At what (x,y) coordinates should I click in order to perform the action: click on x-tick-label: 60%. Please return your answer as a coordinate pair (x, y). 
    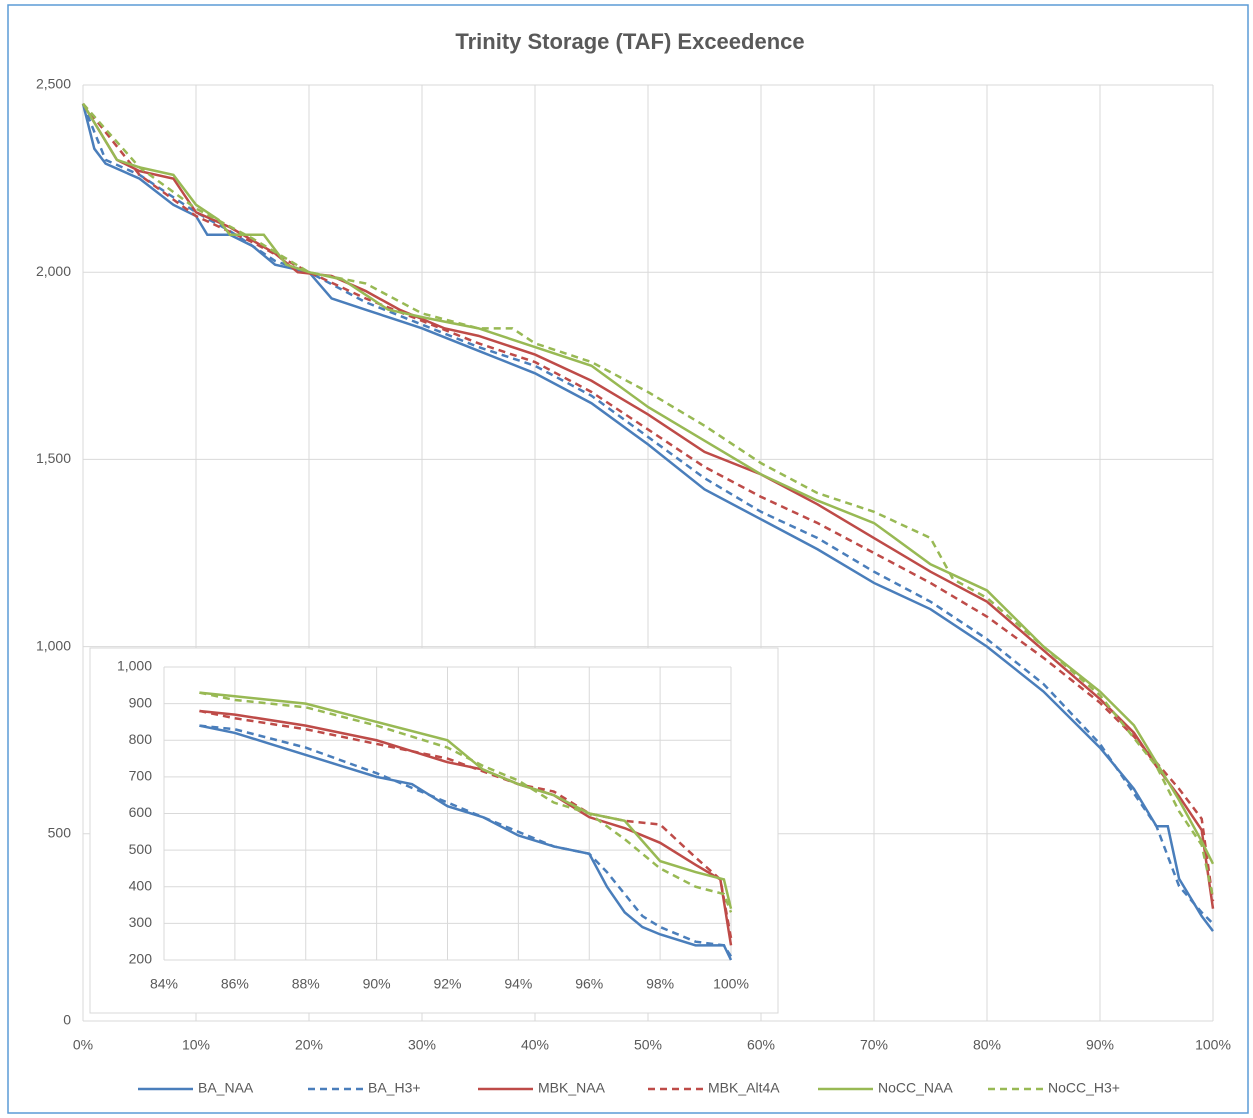
    Looking at the image, I should click on (761, 1045).